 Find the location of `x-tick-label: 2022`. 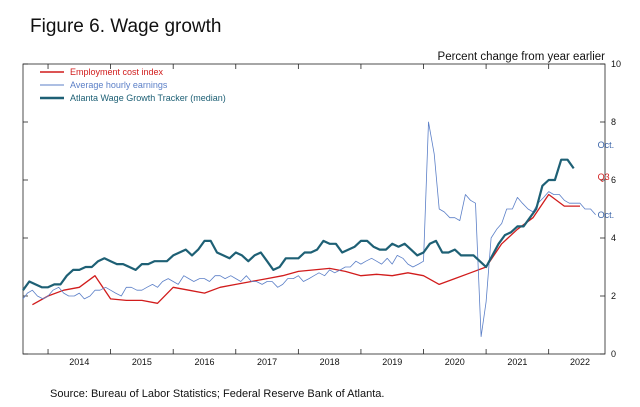

x-tick-label: 2022 is located at coordinates (580, 362).